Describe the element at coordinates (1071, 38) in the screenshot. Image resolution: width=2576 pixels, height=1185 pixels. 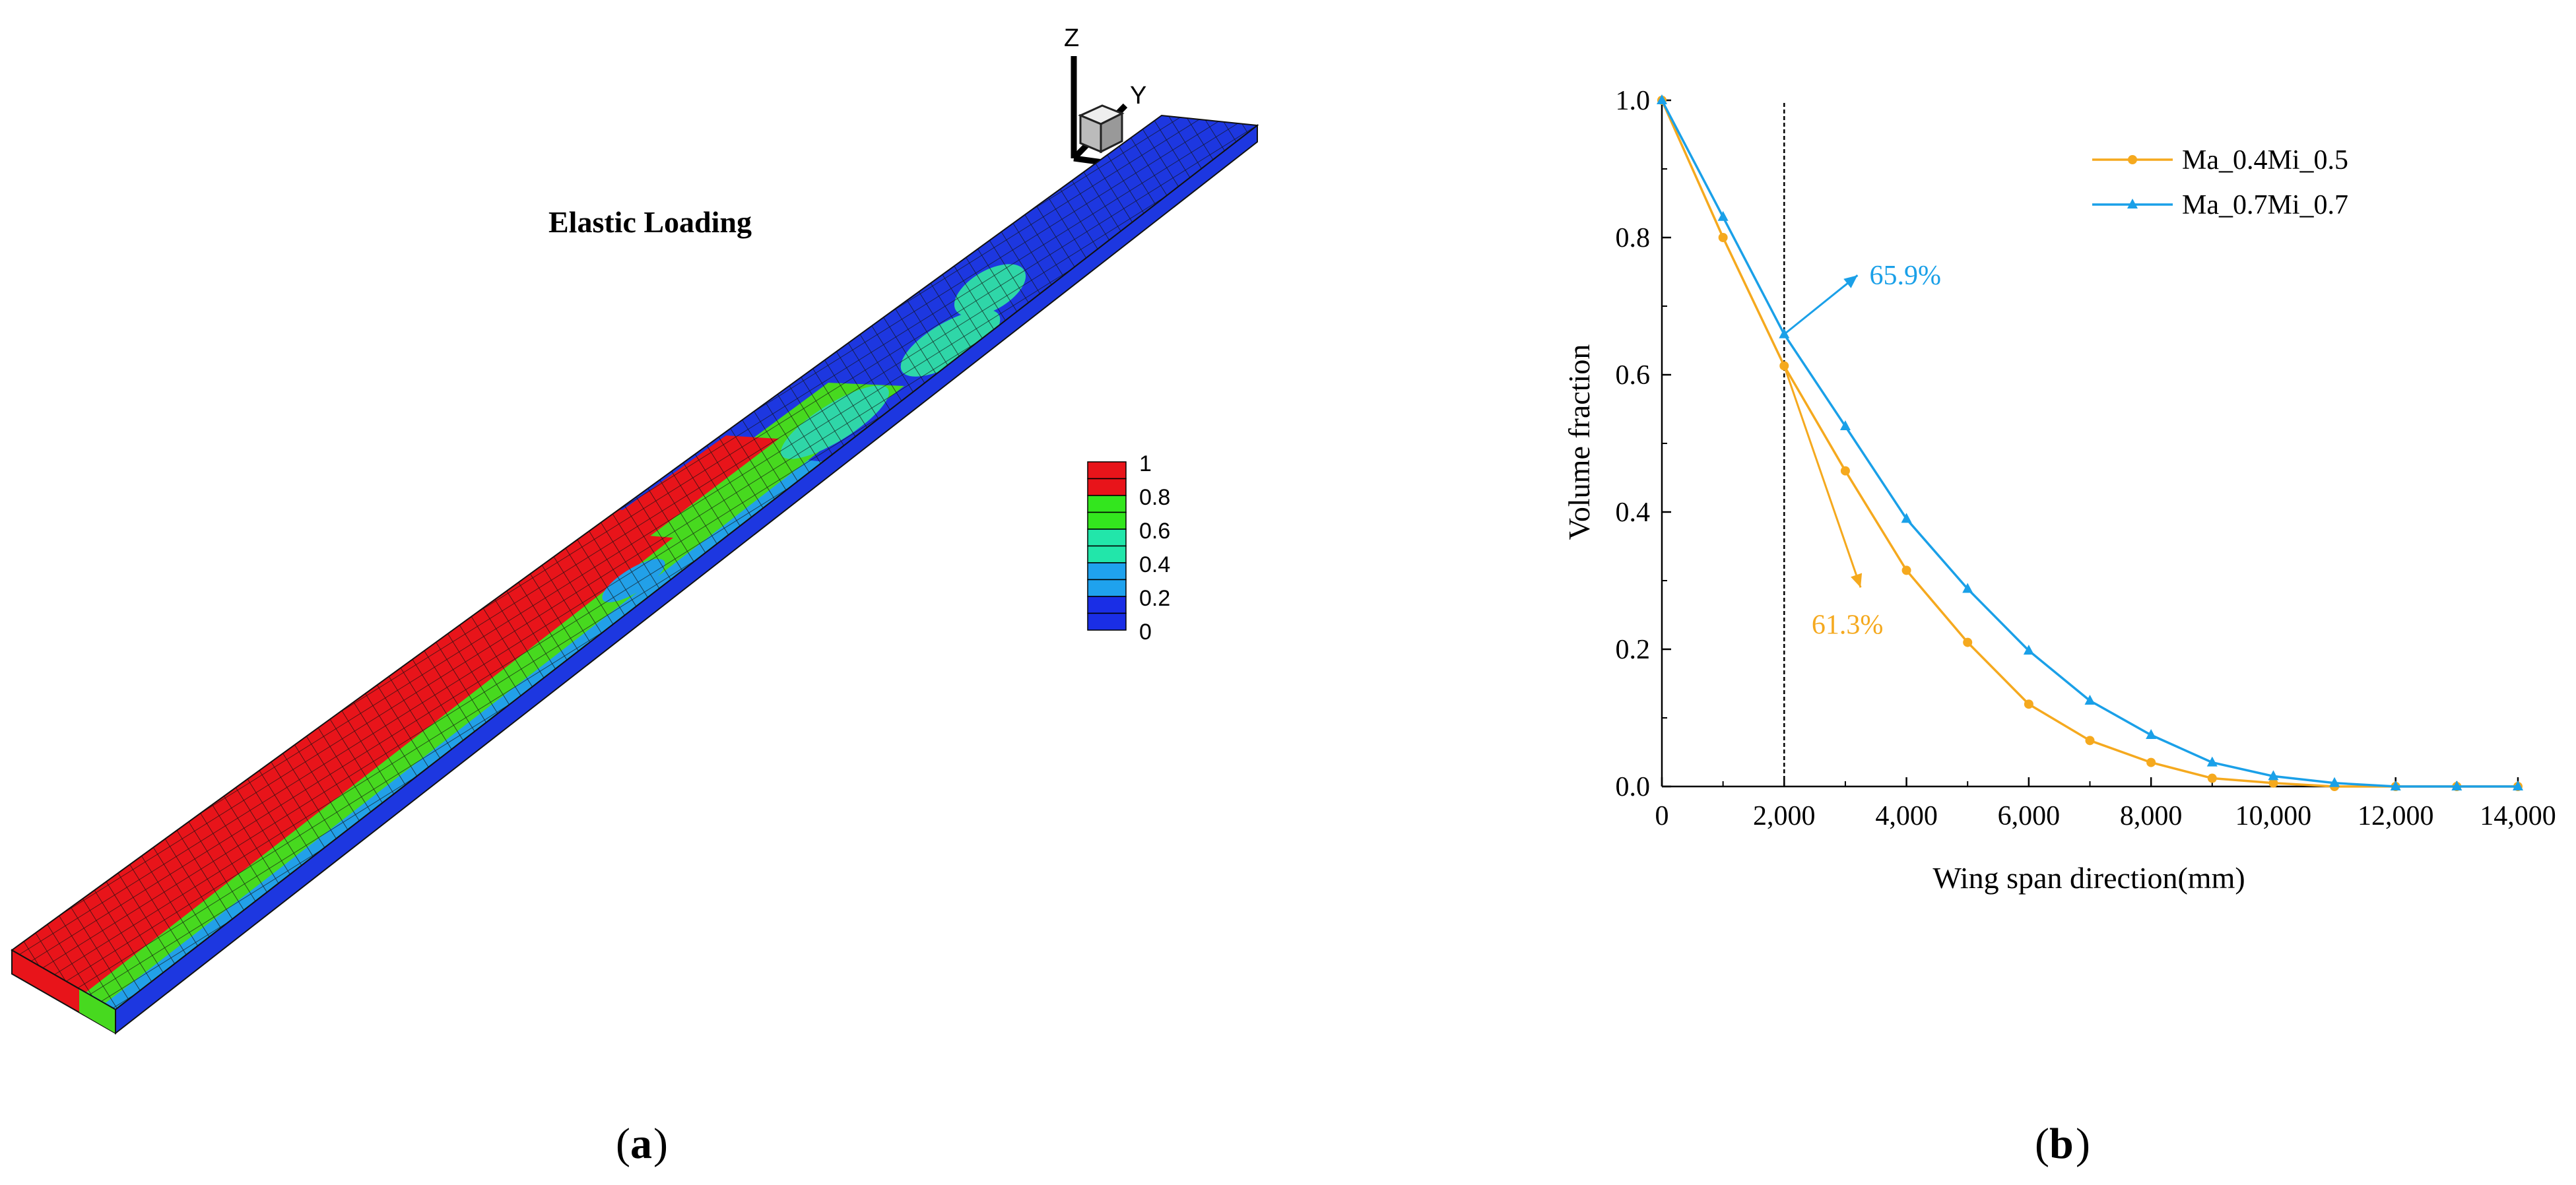
I see `z-axis-label: Z` at that location.